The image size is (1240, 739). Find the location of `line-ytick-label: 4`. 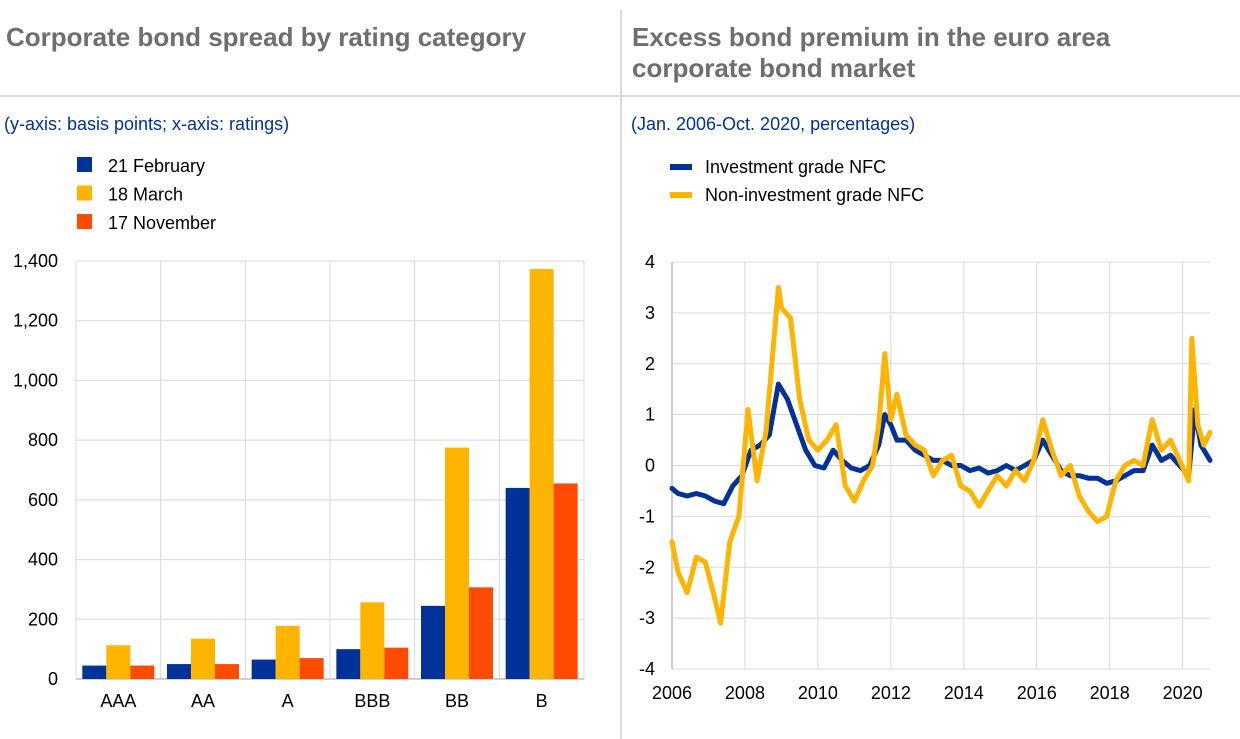

line-ytick-label: 4 is located at coordinates (650, 262).